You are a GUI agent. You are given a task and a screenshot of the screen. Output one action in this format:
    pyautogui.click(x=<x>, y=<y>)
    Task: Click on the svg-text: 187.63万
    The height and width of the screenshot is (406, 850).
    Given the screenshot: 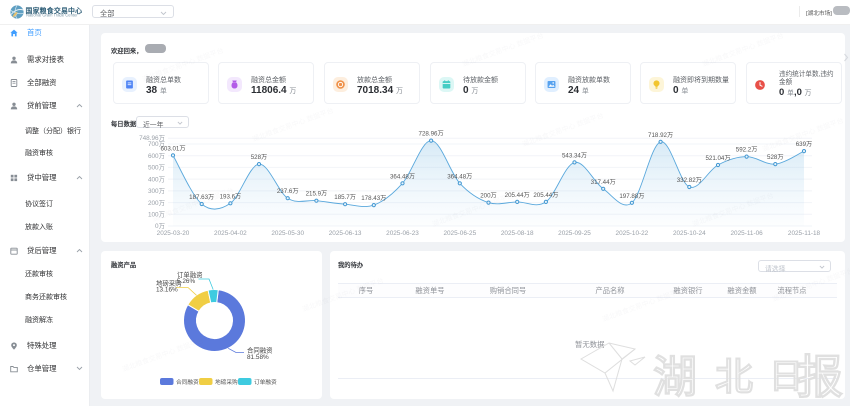 What is the action you would take?
    pyautogui.click(x=201, y=197)
    